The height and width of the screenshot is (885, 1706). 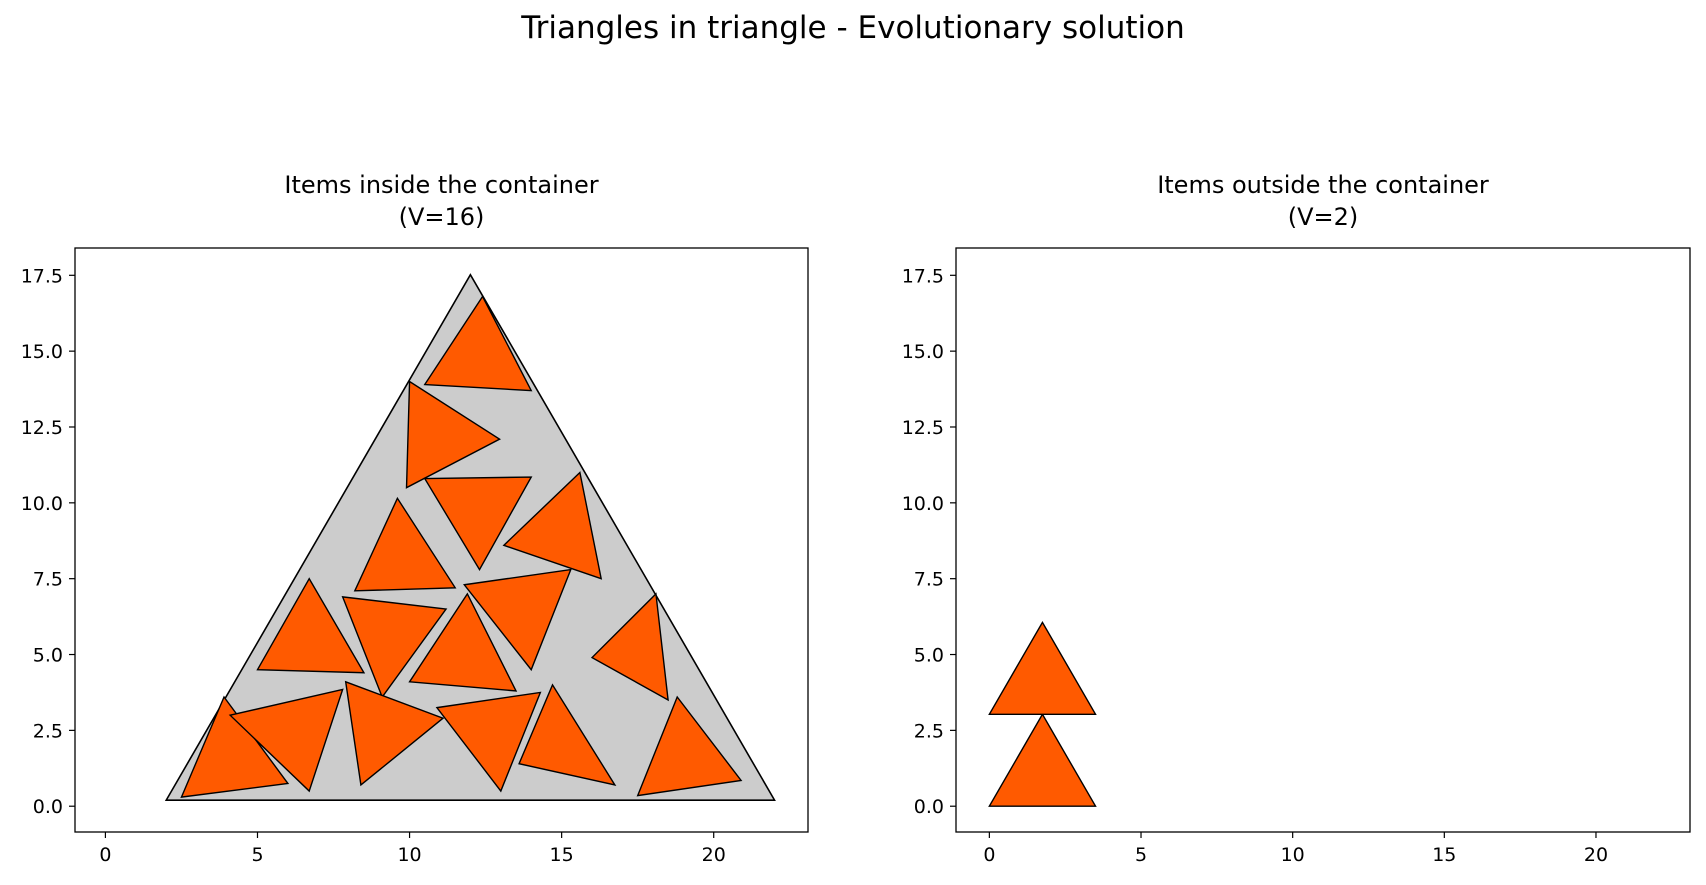 What do you see at coordinates (1323, 185) in the screenshot?
I see `panel-title: Items outside the container` at bounding box center [1323, 185].